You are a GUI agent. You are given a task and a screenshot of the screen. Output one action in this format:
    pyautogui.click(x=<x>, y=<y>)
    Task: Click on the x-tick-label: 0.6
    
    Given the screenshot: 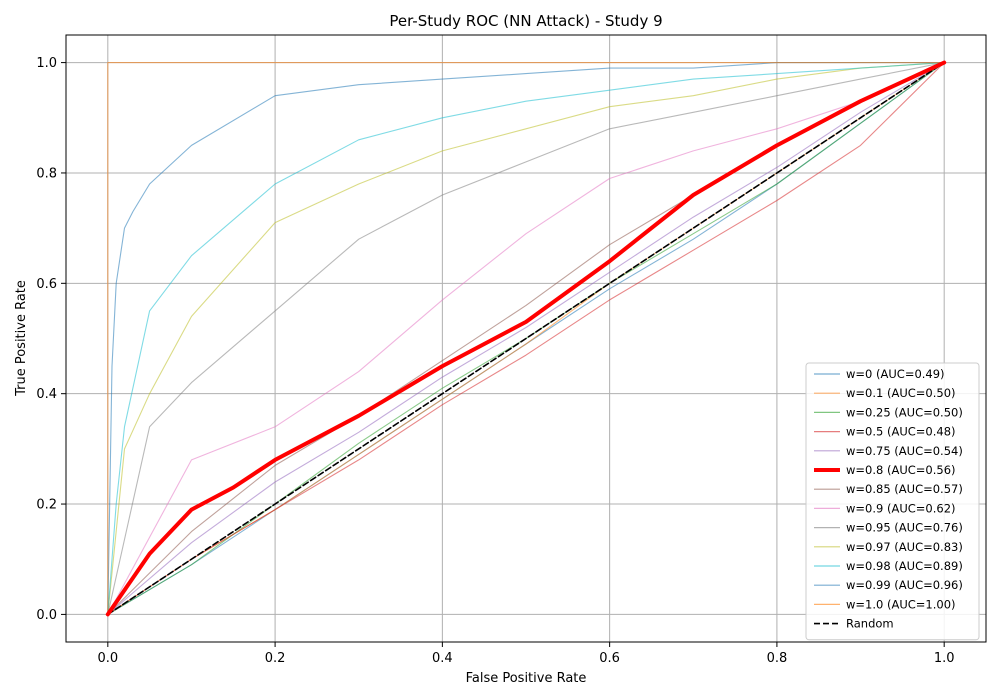 What is the action you would take?
    pyautogui.click(x=609, y=658)
    